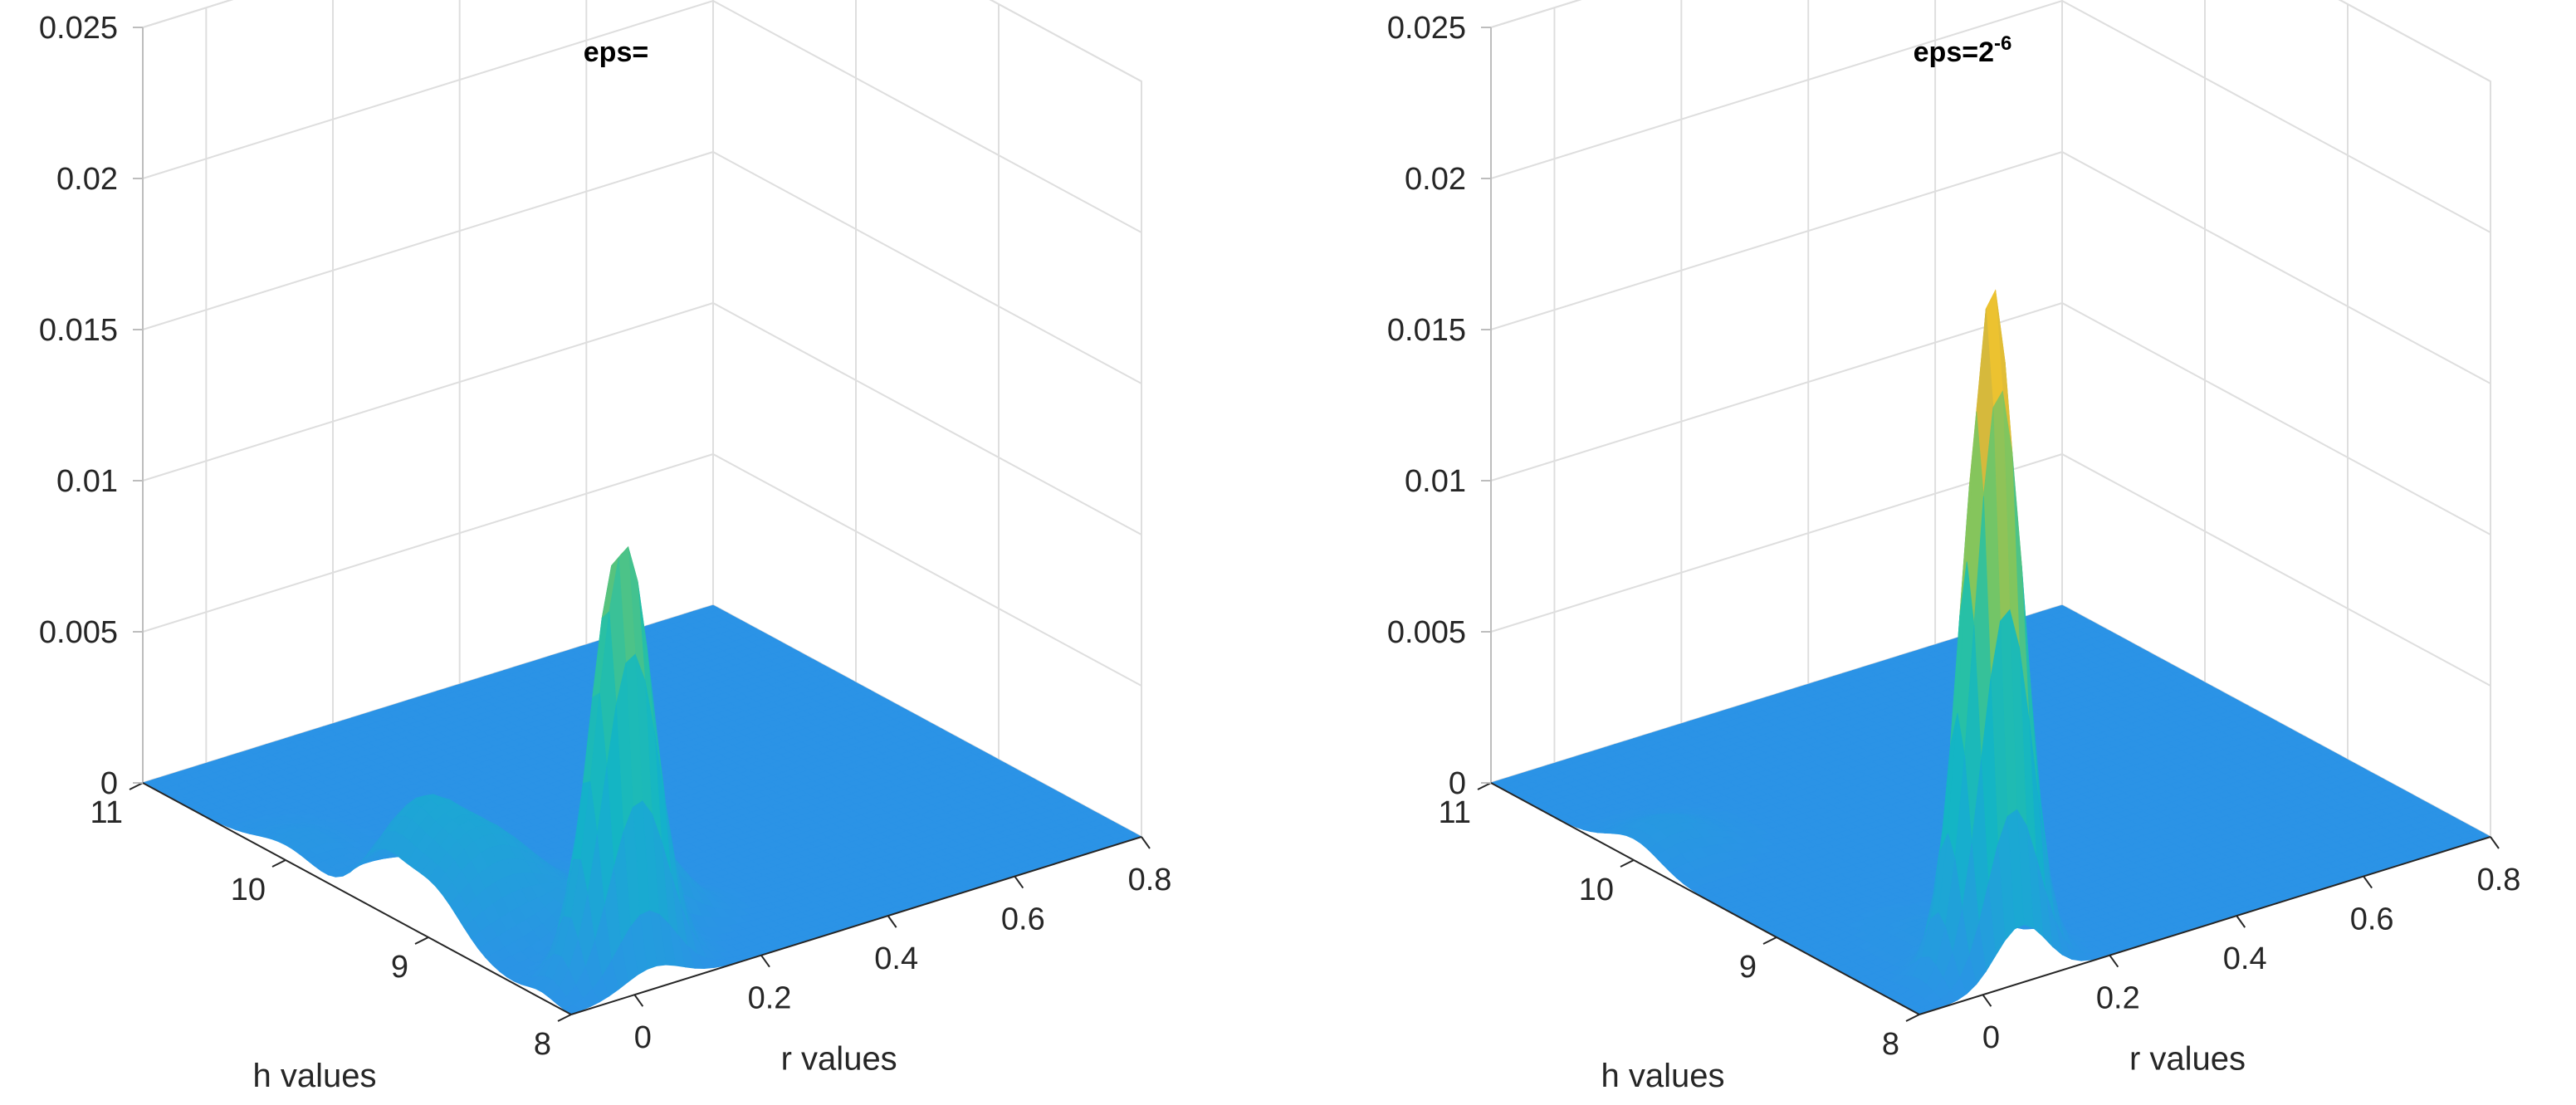  Describe the element at coordinates (643, 1037) in the screenshot. I see `x-tick-label: 0` at that location.